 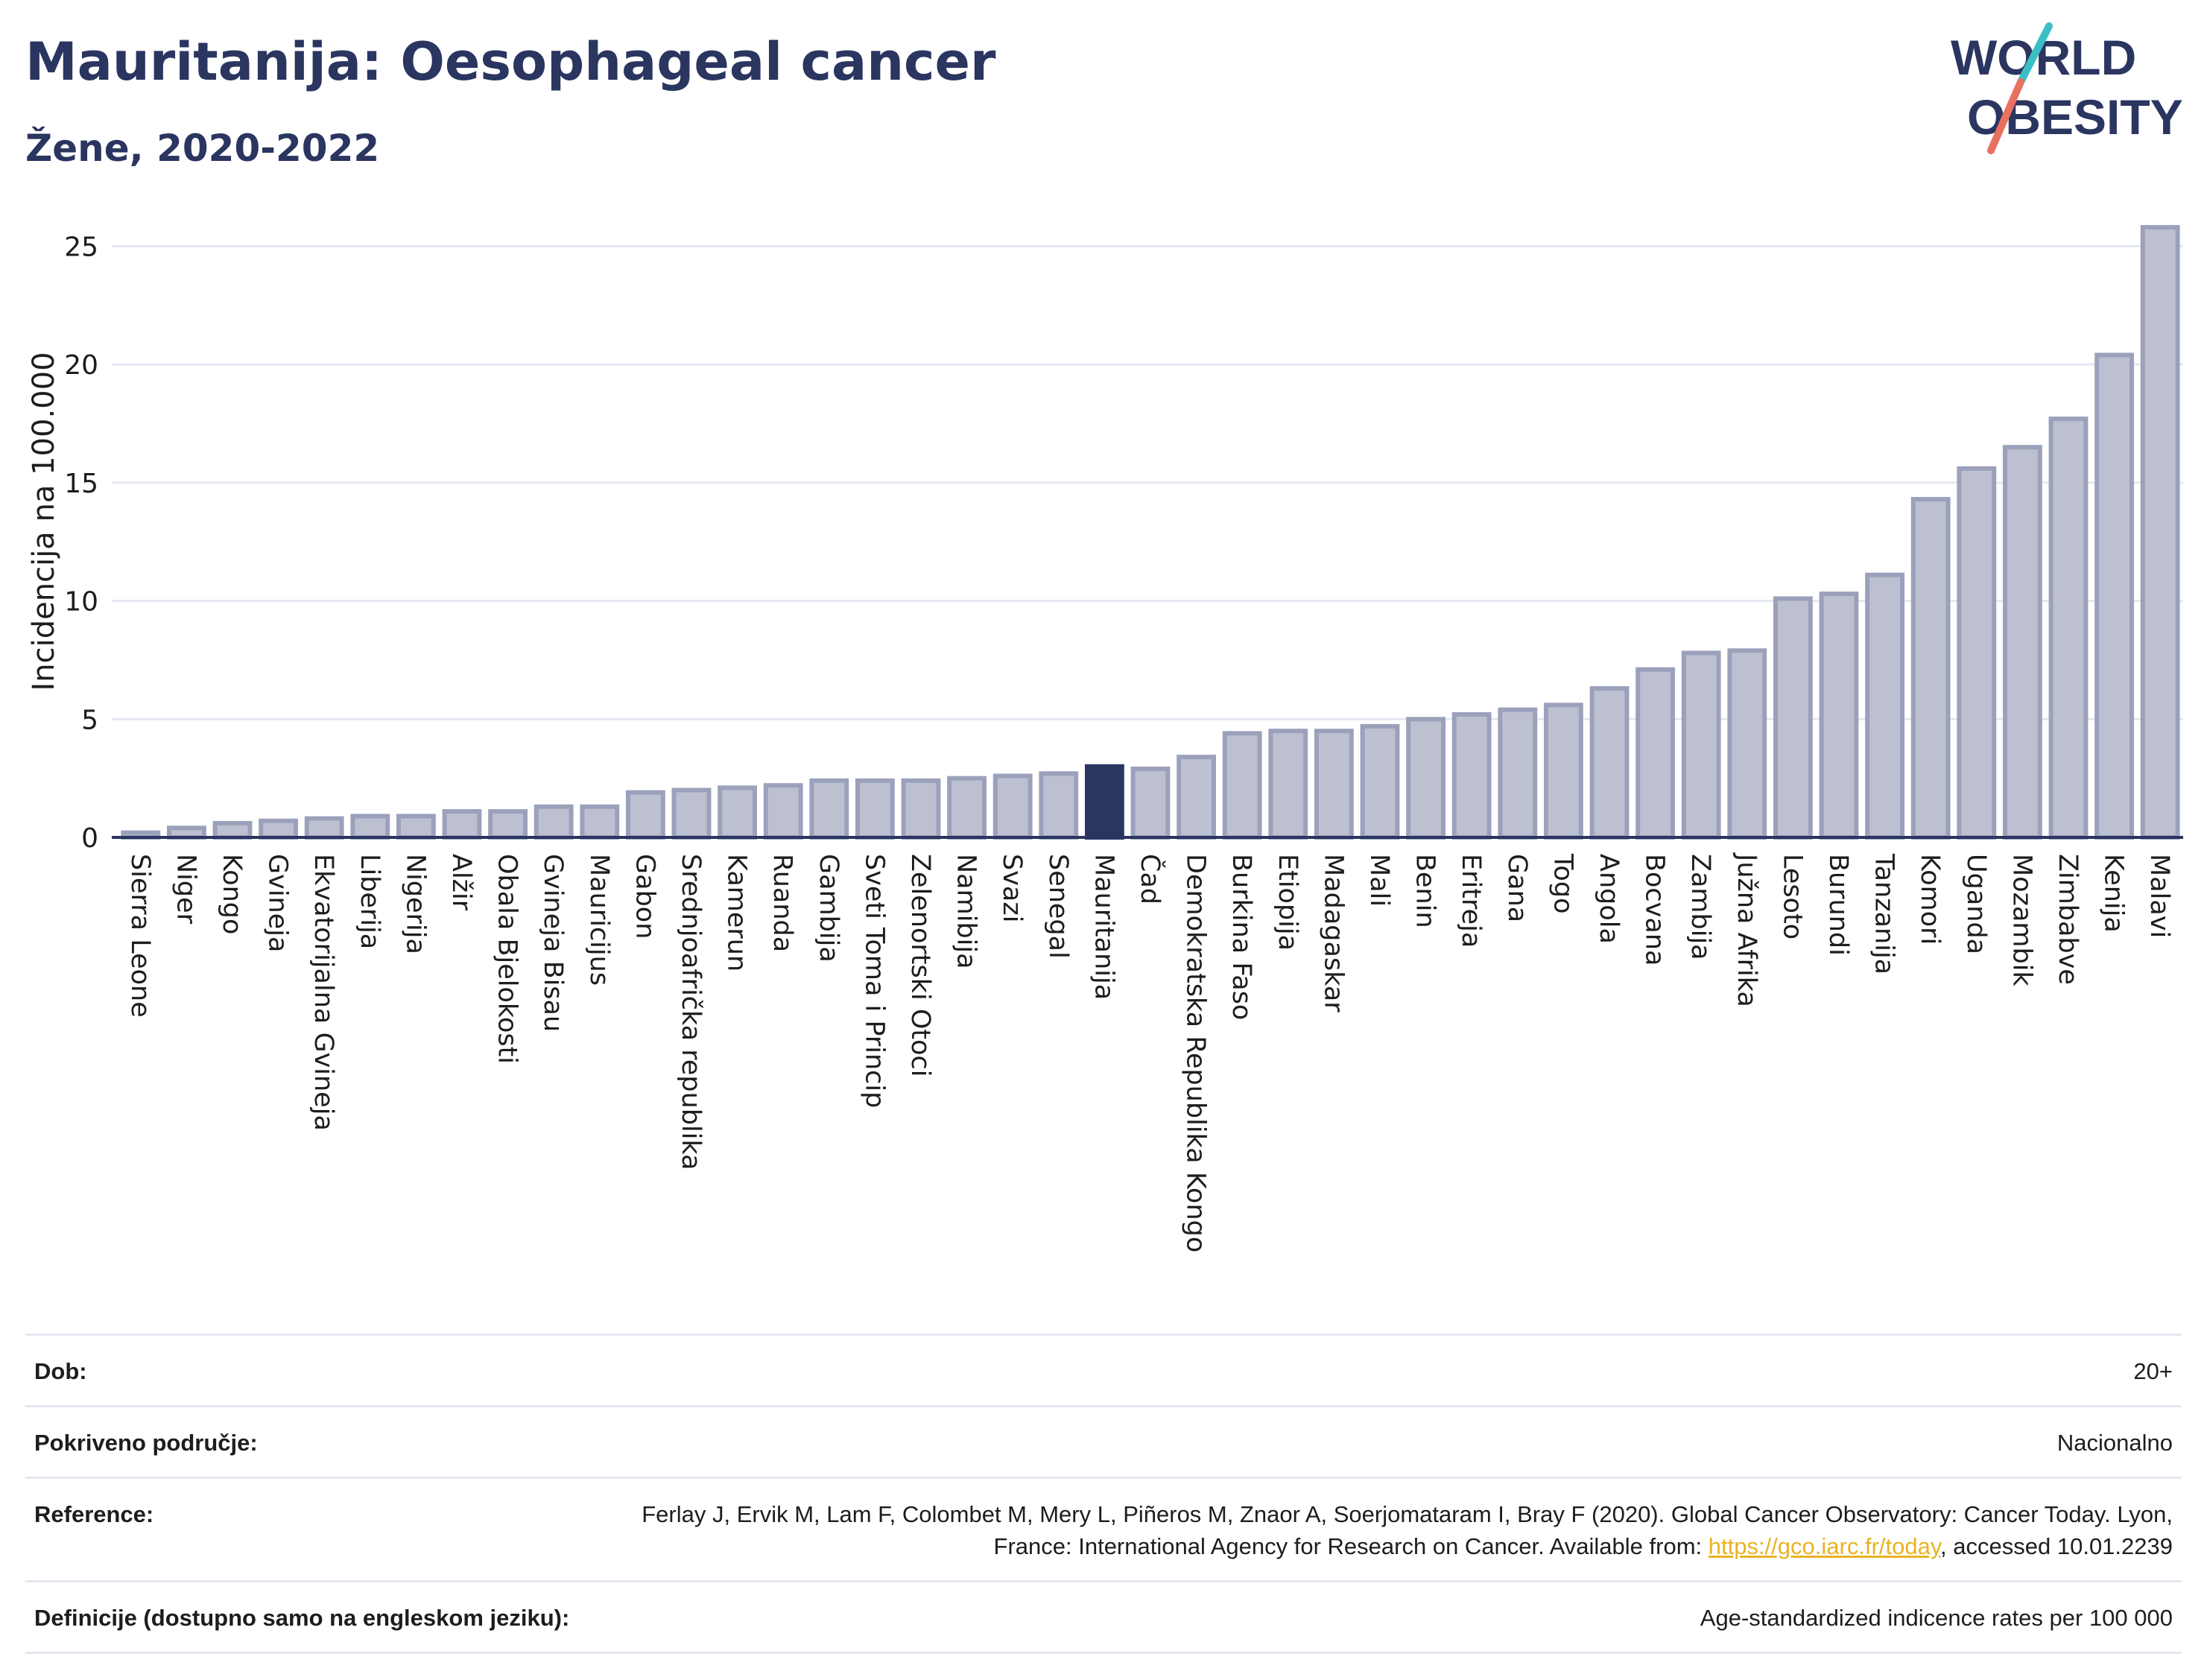 What do you see at coordinates (81, 602) in the screenshot?
I see `y-tick-label: 10` at bounding box center [81, 602].